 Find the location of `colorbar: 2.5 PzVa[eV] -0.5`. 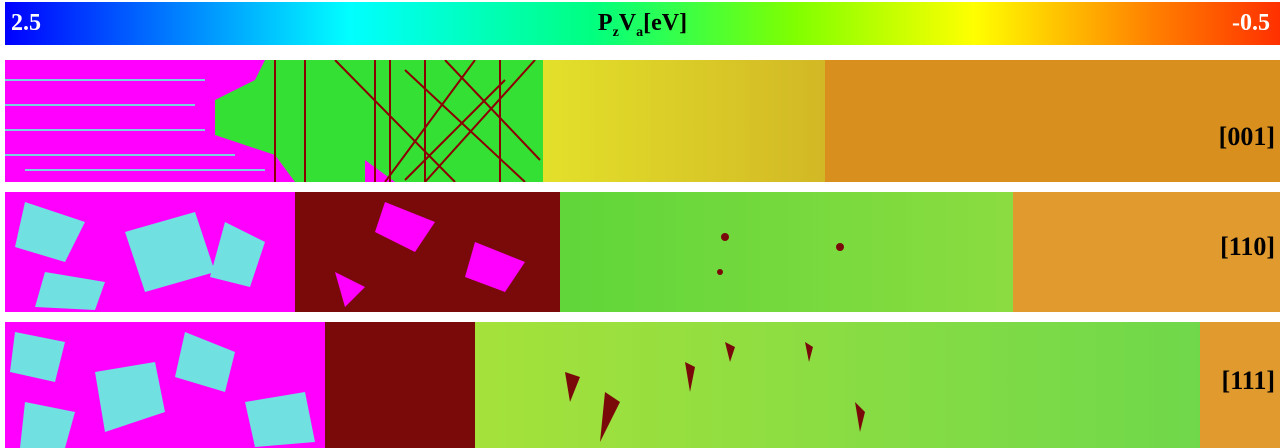

colorbar: 2.5 PzVa[eV] -0.5 is located at coordinates (642, 23).